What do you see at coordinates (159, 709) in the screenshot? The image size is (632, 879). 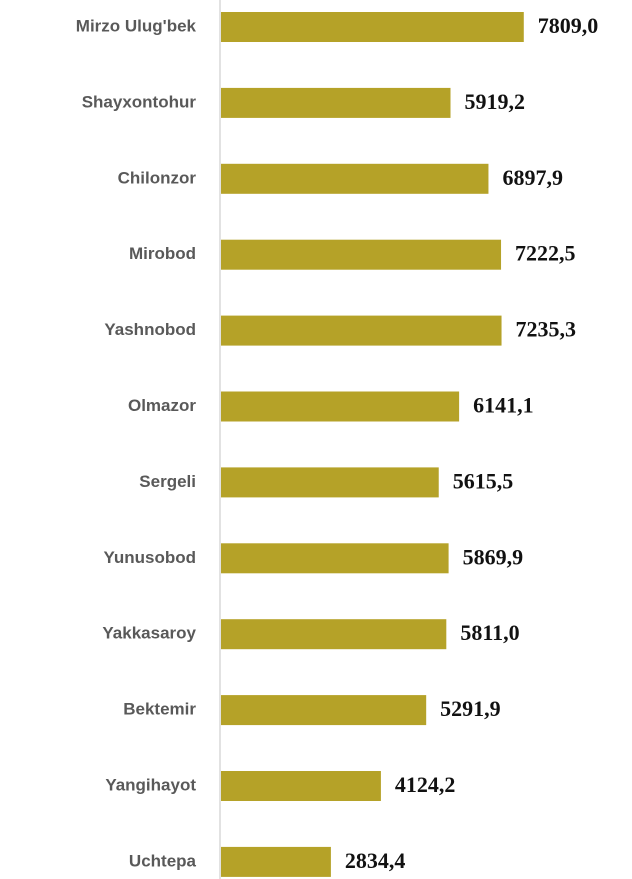 I see `category-label: Bektemir` at bounding box center [159, 709].